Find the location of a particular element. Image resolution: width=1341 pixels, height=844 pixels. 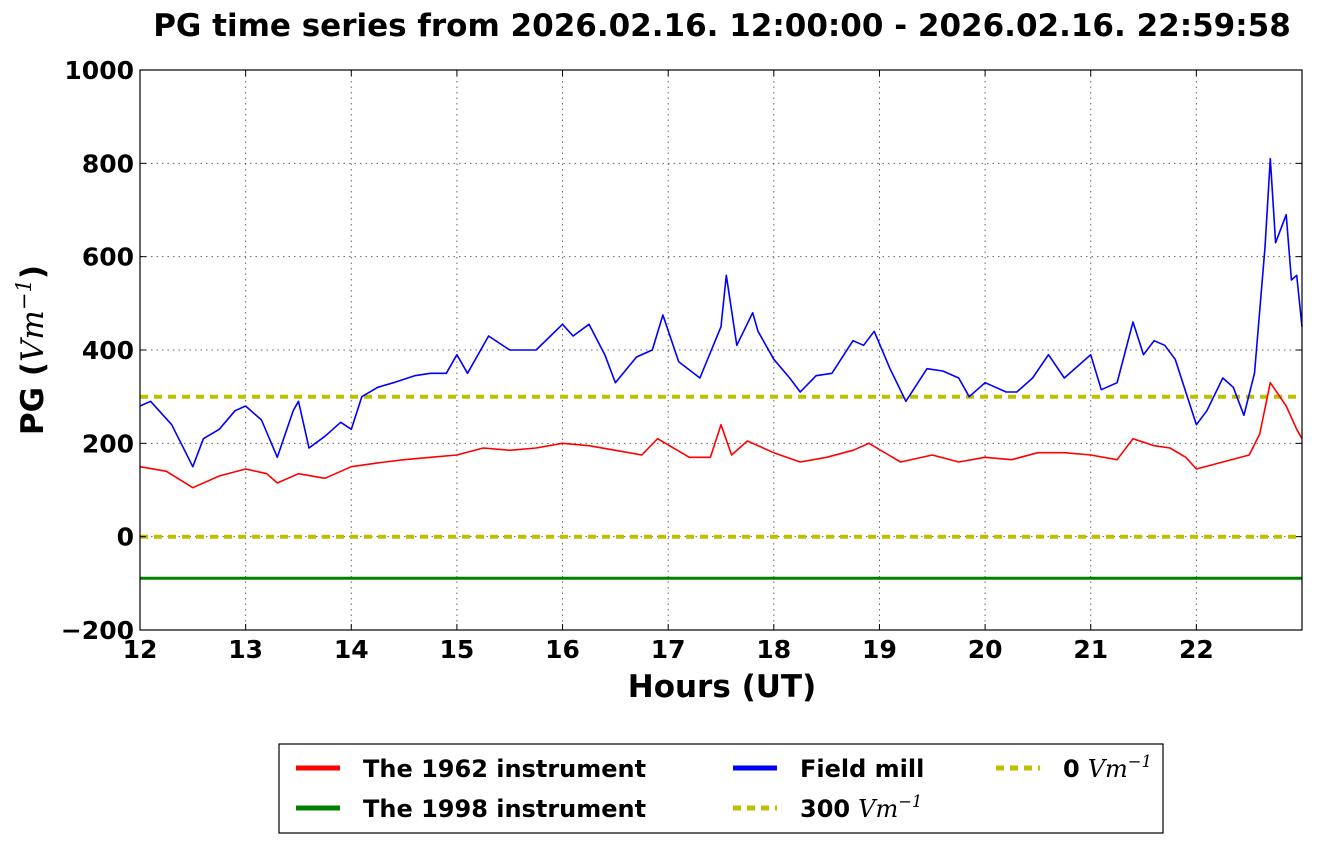

legend-label-name: The 1962 instrument is located at coordinates (504, 769).